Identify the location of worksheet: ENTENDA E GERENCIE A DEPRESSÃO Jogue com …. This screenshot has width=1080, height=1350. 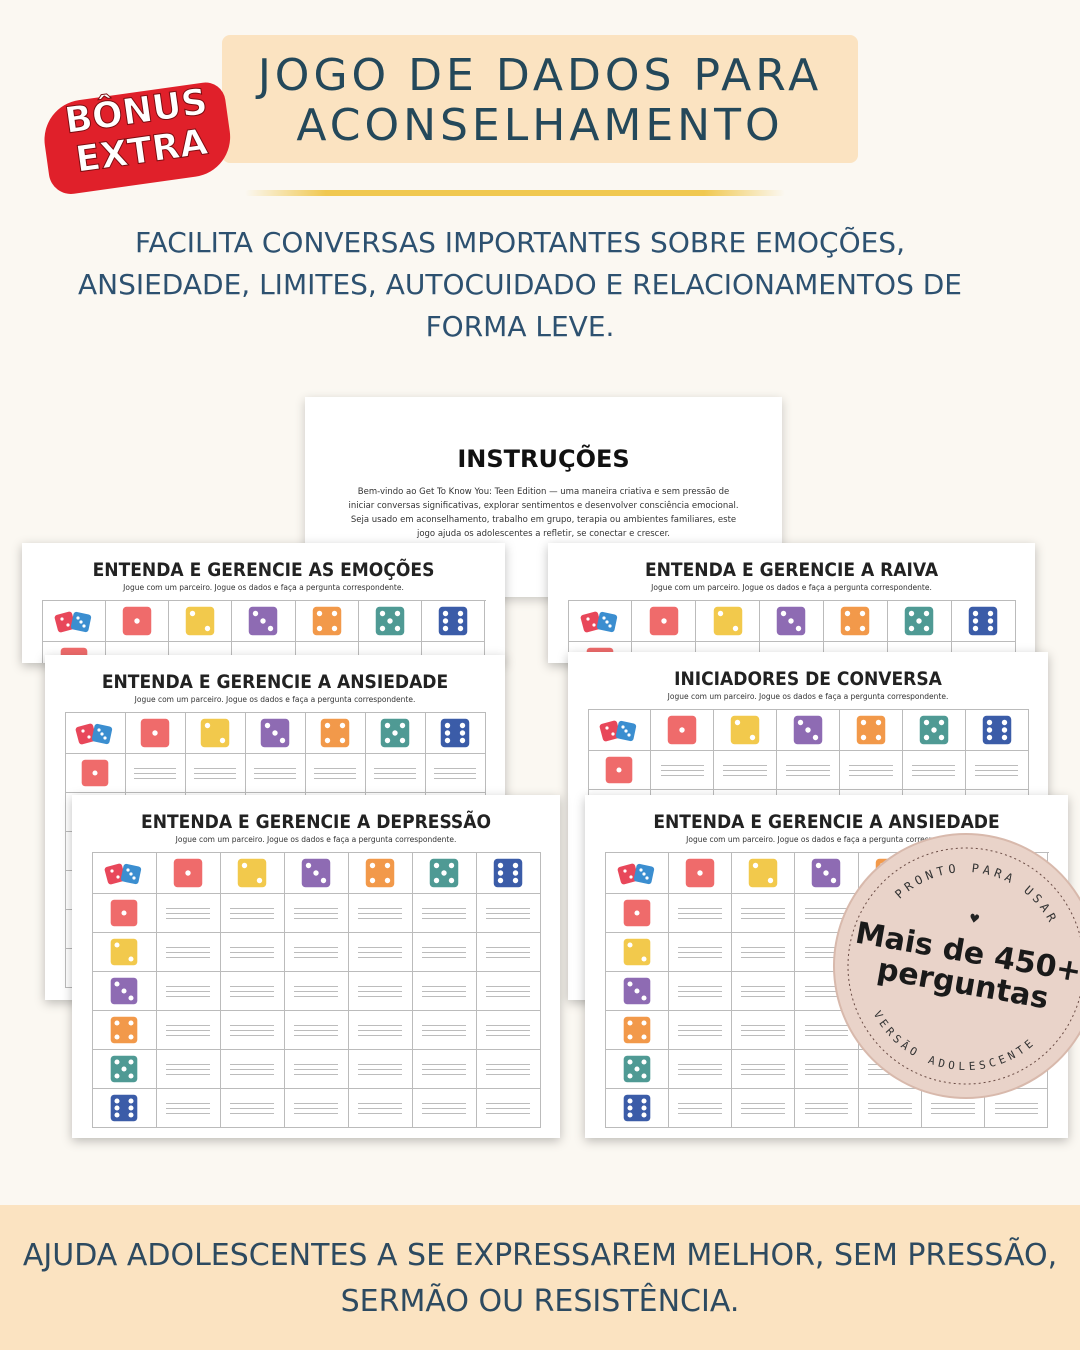
(316, 966).